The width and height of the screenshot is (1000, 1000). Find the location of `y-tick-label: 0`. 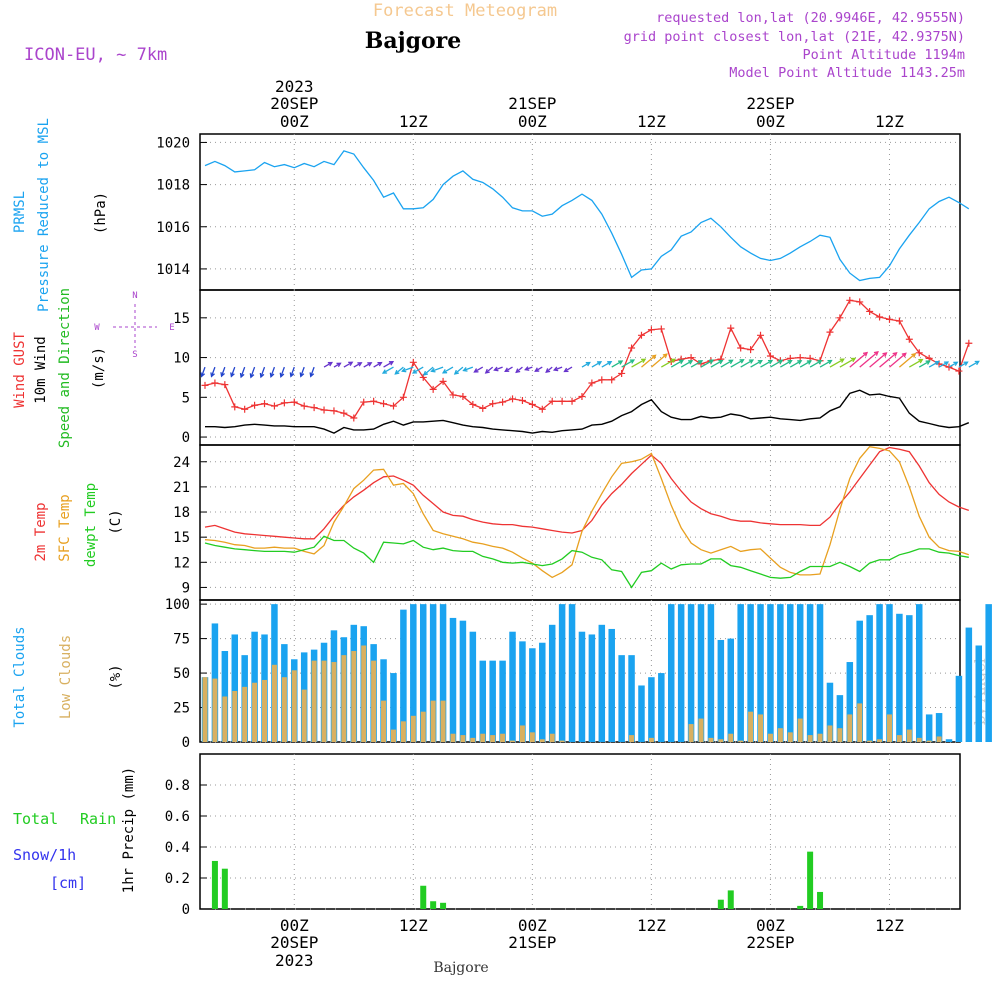

y-tick-label: 0 is located at coordinates (186, 910).